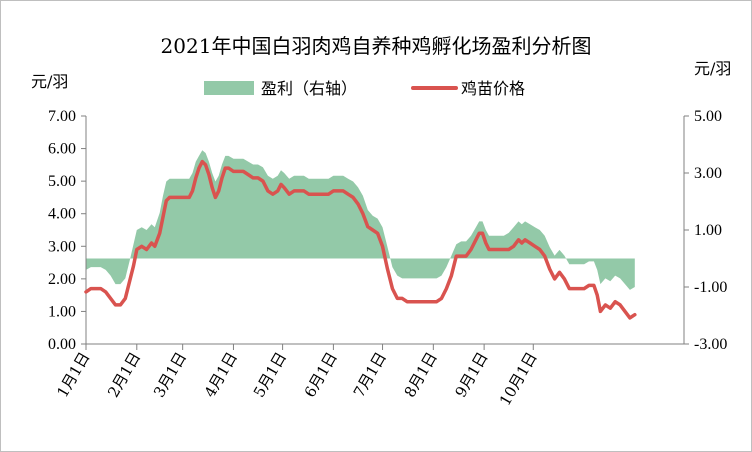 This screenshot has width=752, height=452. I want to click on left-tick-label: 6.00, so click(62, 149).